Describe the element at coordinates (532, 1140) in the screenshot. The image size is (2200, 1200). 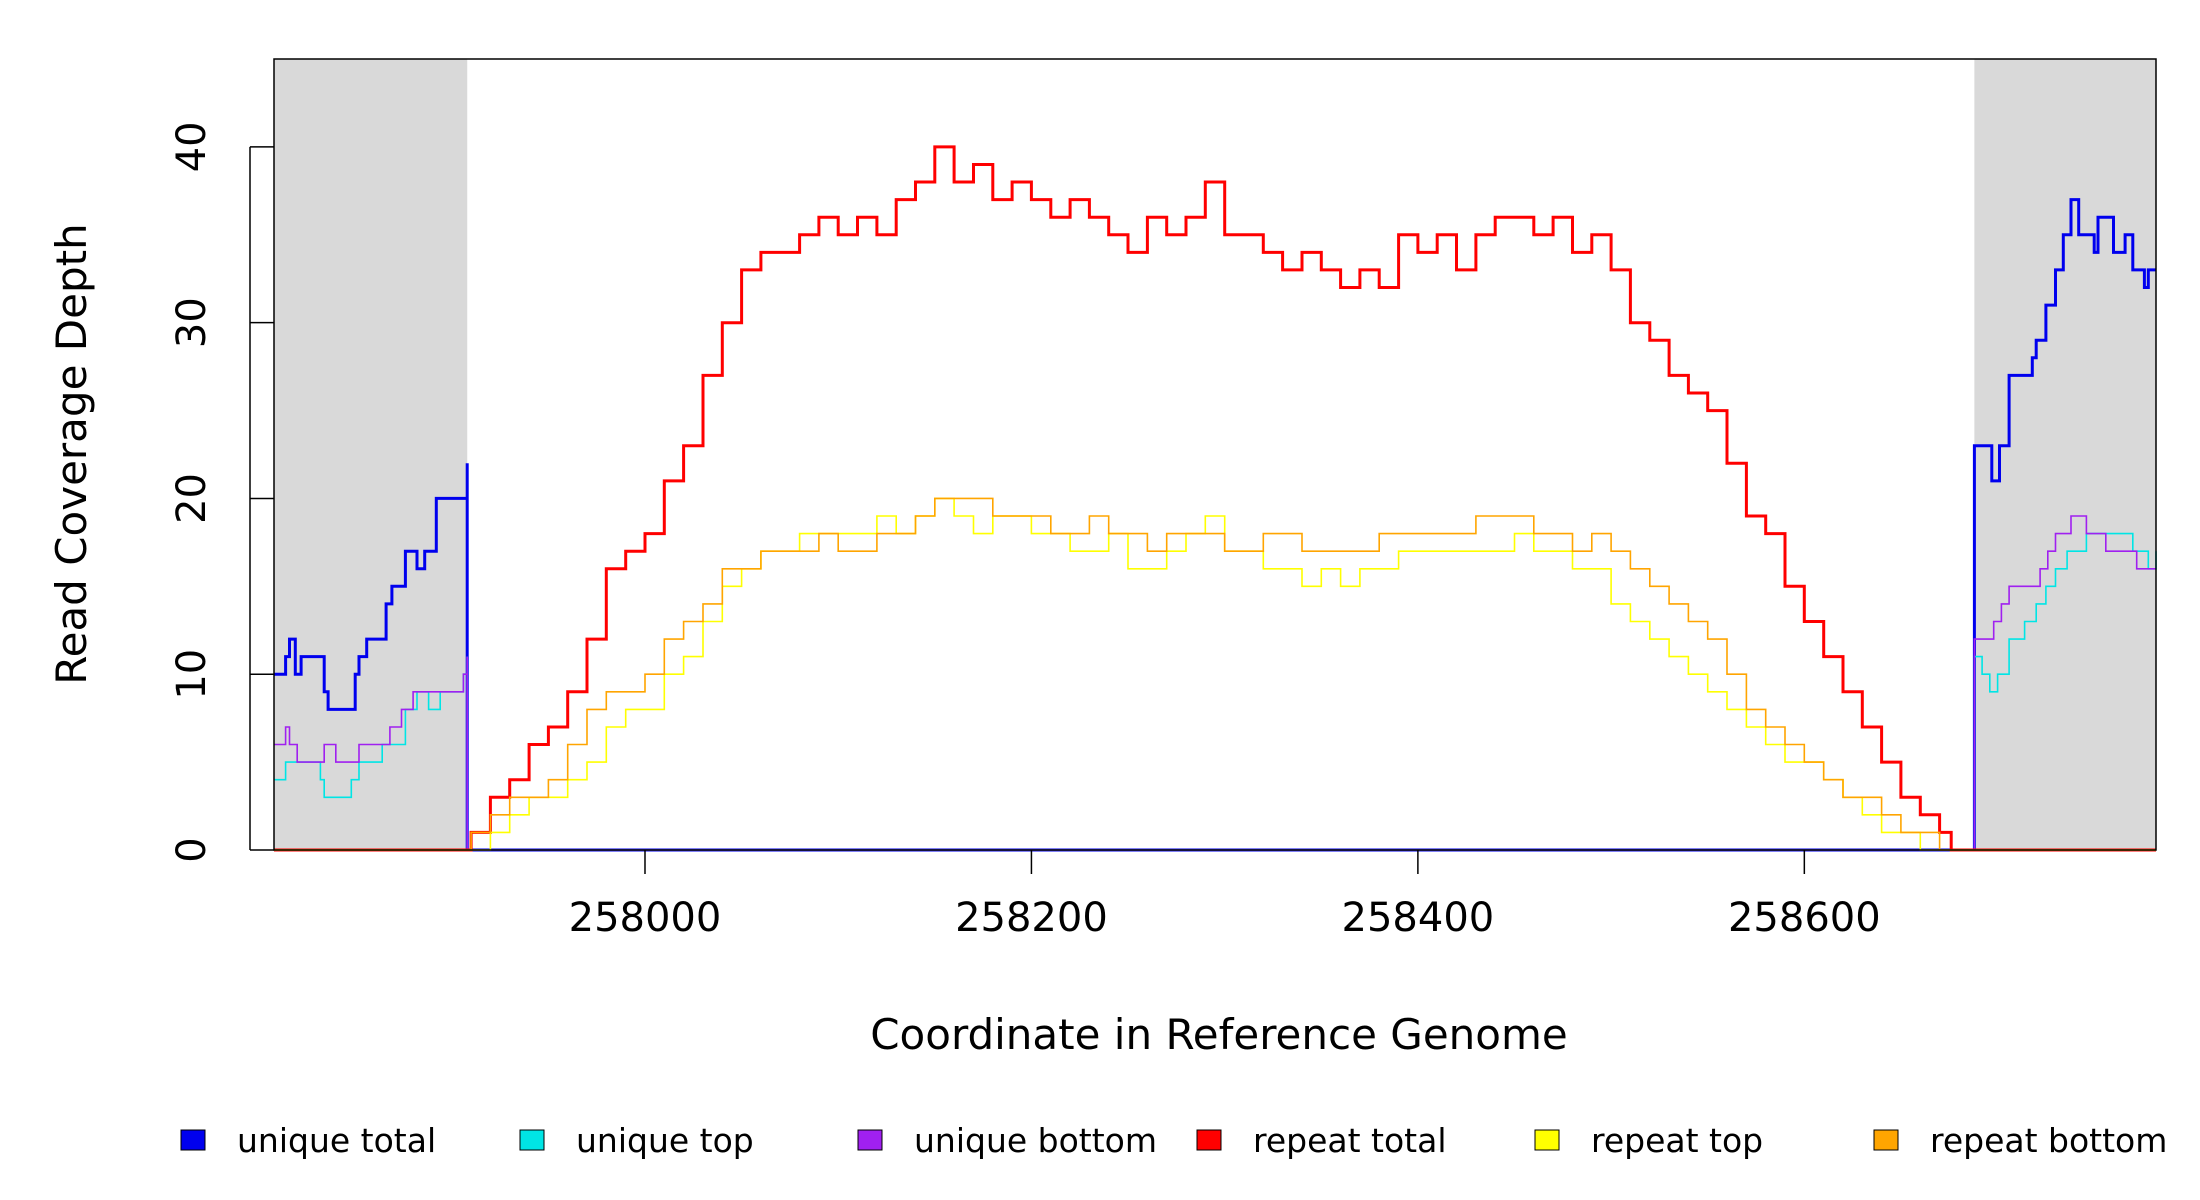
I see `legend-swatch-unique-top` at that location.